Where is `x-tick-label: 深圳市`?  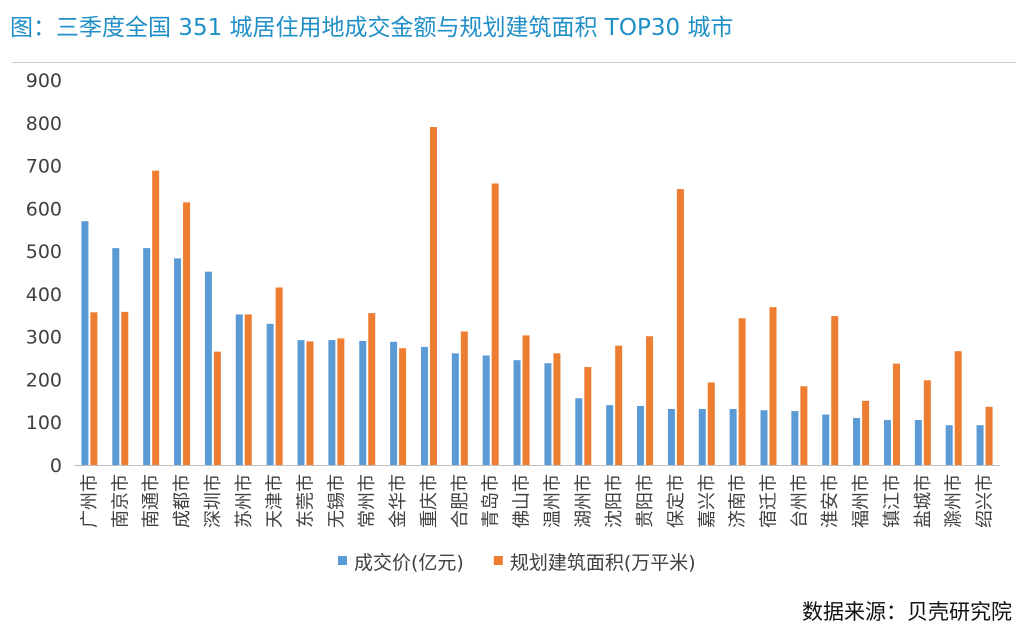
x-tick-label: 深圳市 is located at coordinates (213, 501).